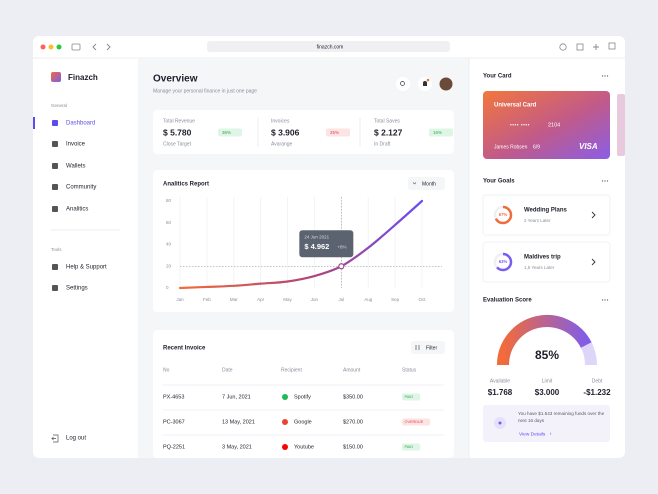  I want to click on eval-value: -$1.232, so click(597, 392).